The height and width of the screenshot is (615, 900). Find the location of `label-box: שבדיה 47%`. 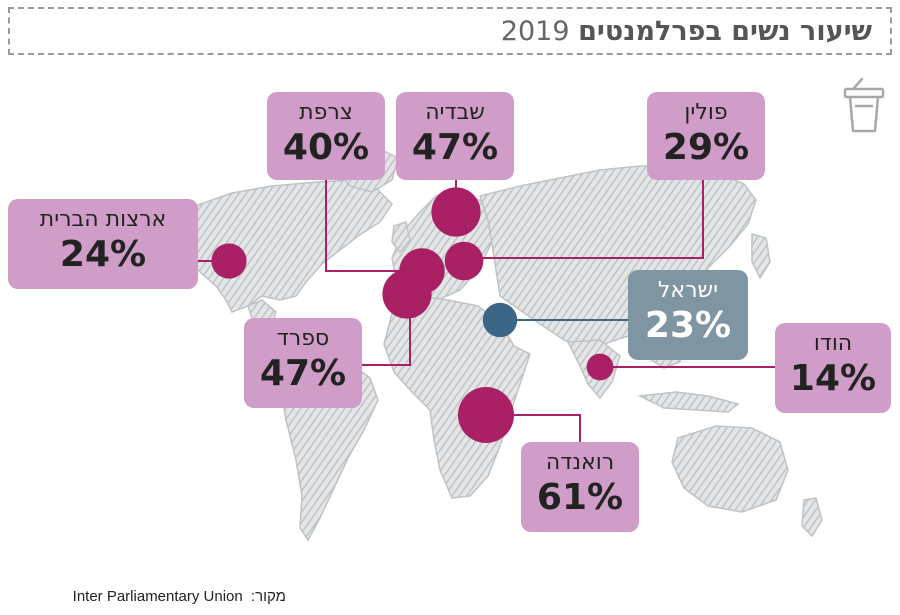

label-box: שבדיה 47% is located at coordinates (455, 136).